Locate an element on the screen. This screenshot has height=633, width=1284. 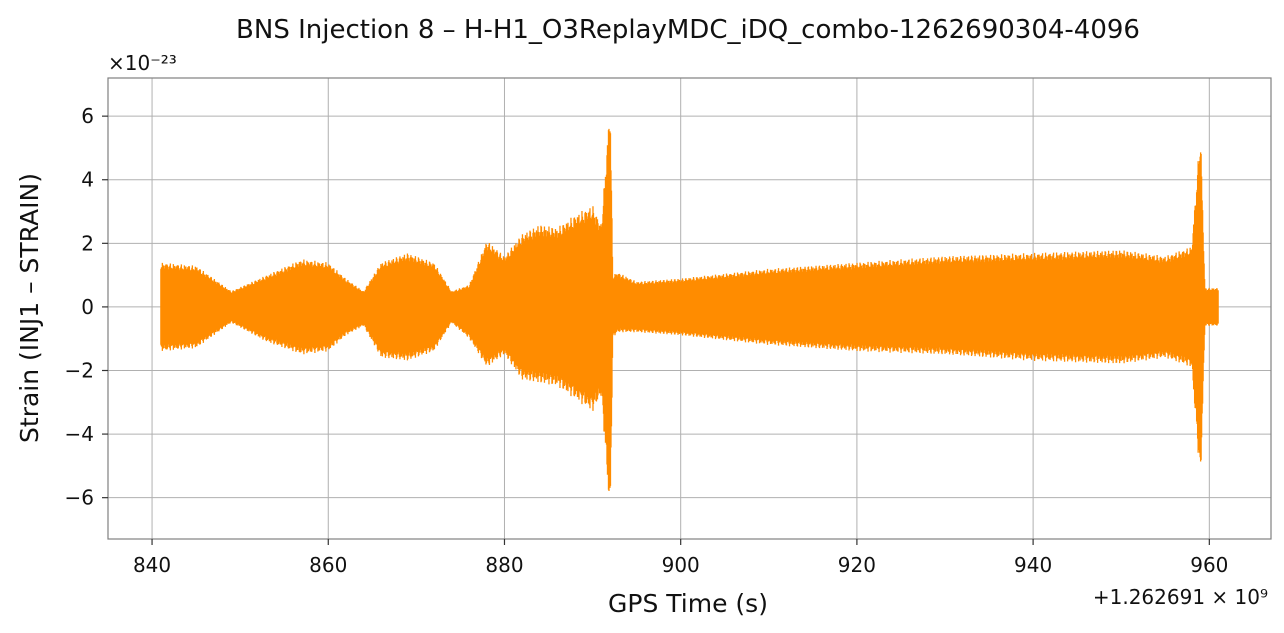
y-axis-label: Strain (INJ1 – STRAIN) is located at coordinates (29, 308).